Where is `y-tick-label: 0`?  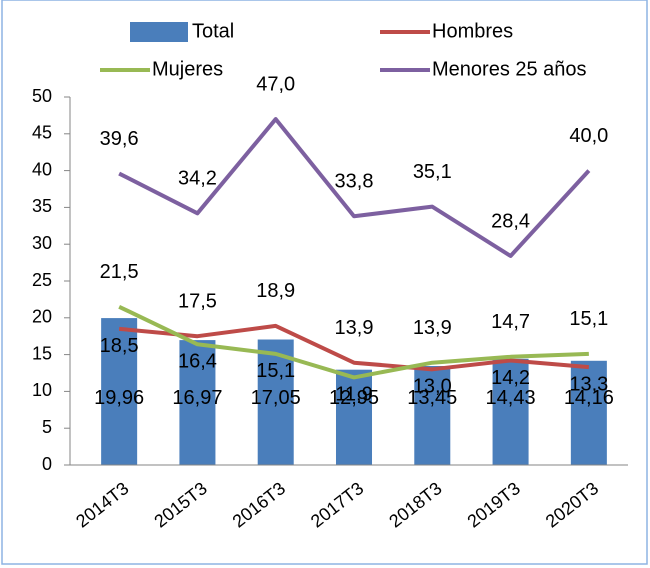
y-tick-label: 0 is located at coordinates (47, 464).